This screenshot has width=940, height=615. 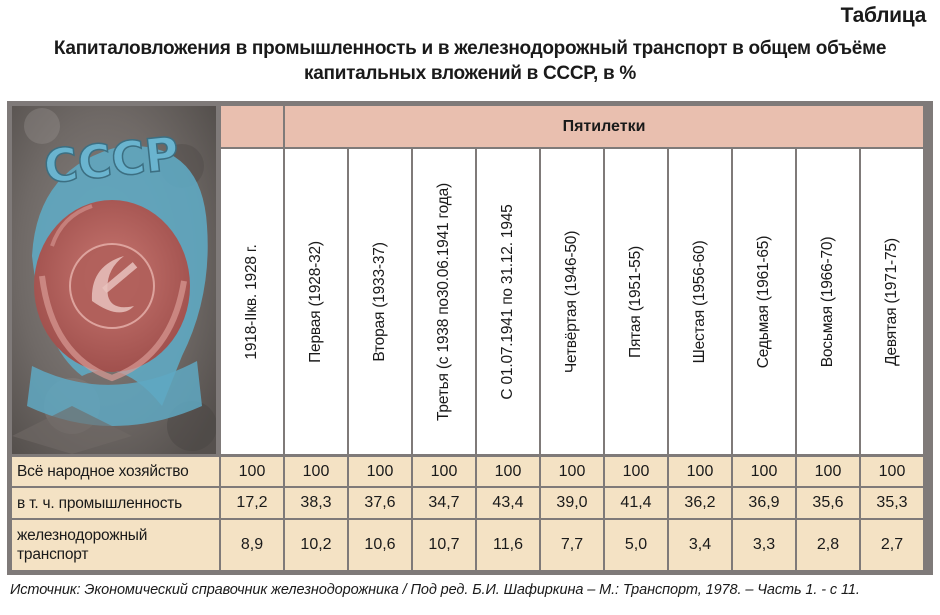 I want to click on period-label: 1918-IIкв. 1928 г., so click(x=251, y=301).